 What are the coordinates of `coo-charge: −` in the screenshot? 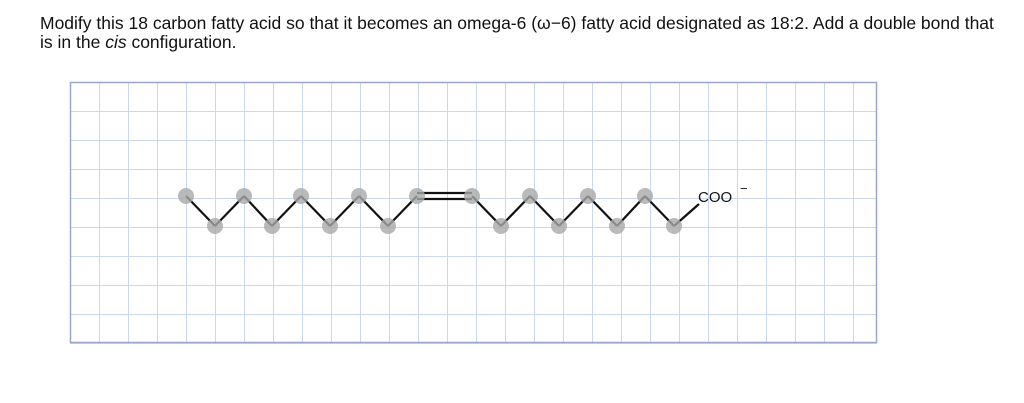 It's located at (744, 188).